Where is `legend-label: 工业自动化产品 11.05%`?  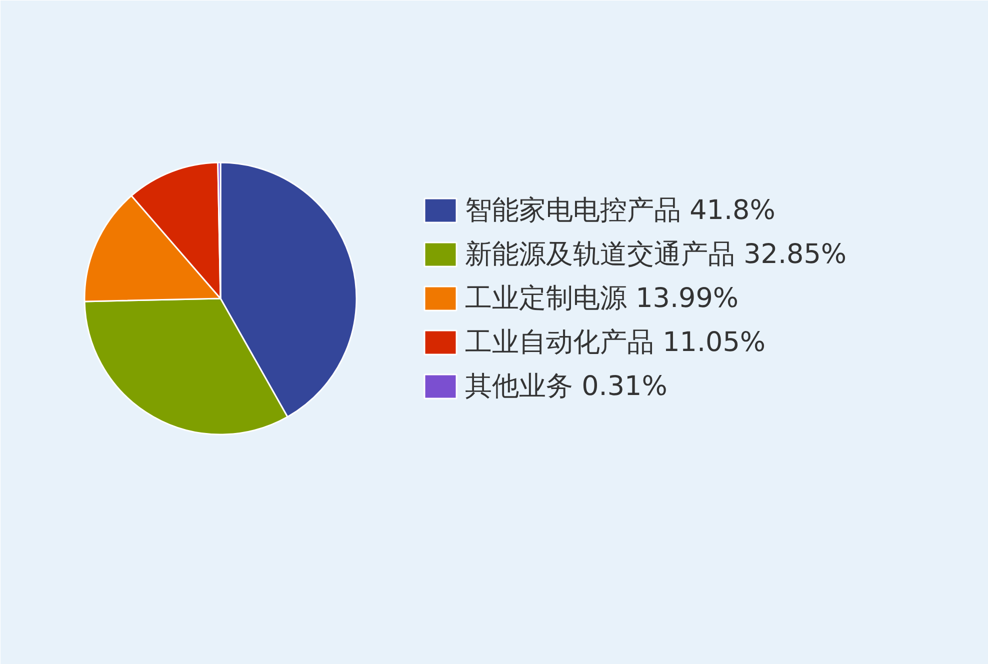
legend-label: 工业自动化产品 11.05% is located at coordinates (615, 343).